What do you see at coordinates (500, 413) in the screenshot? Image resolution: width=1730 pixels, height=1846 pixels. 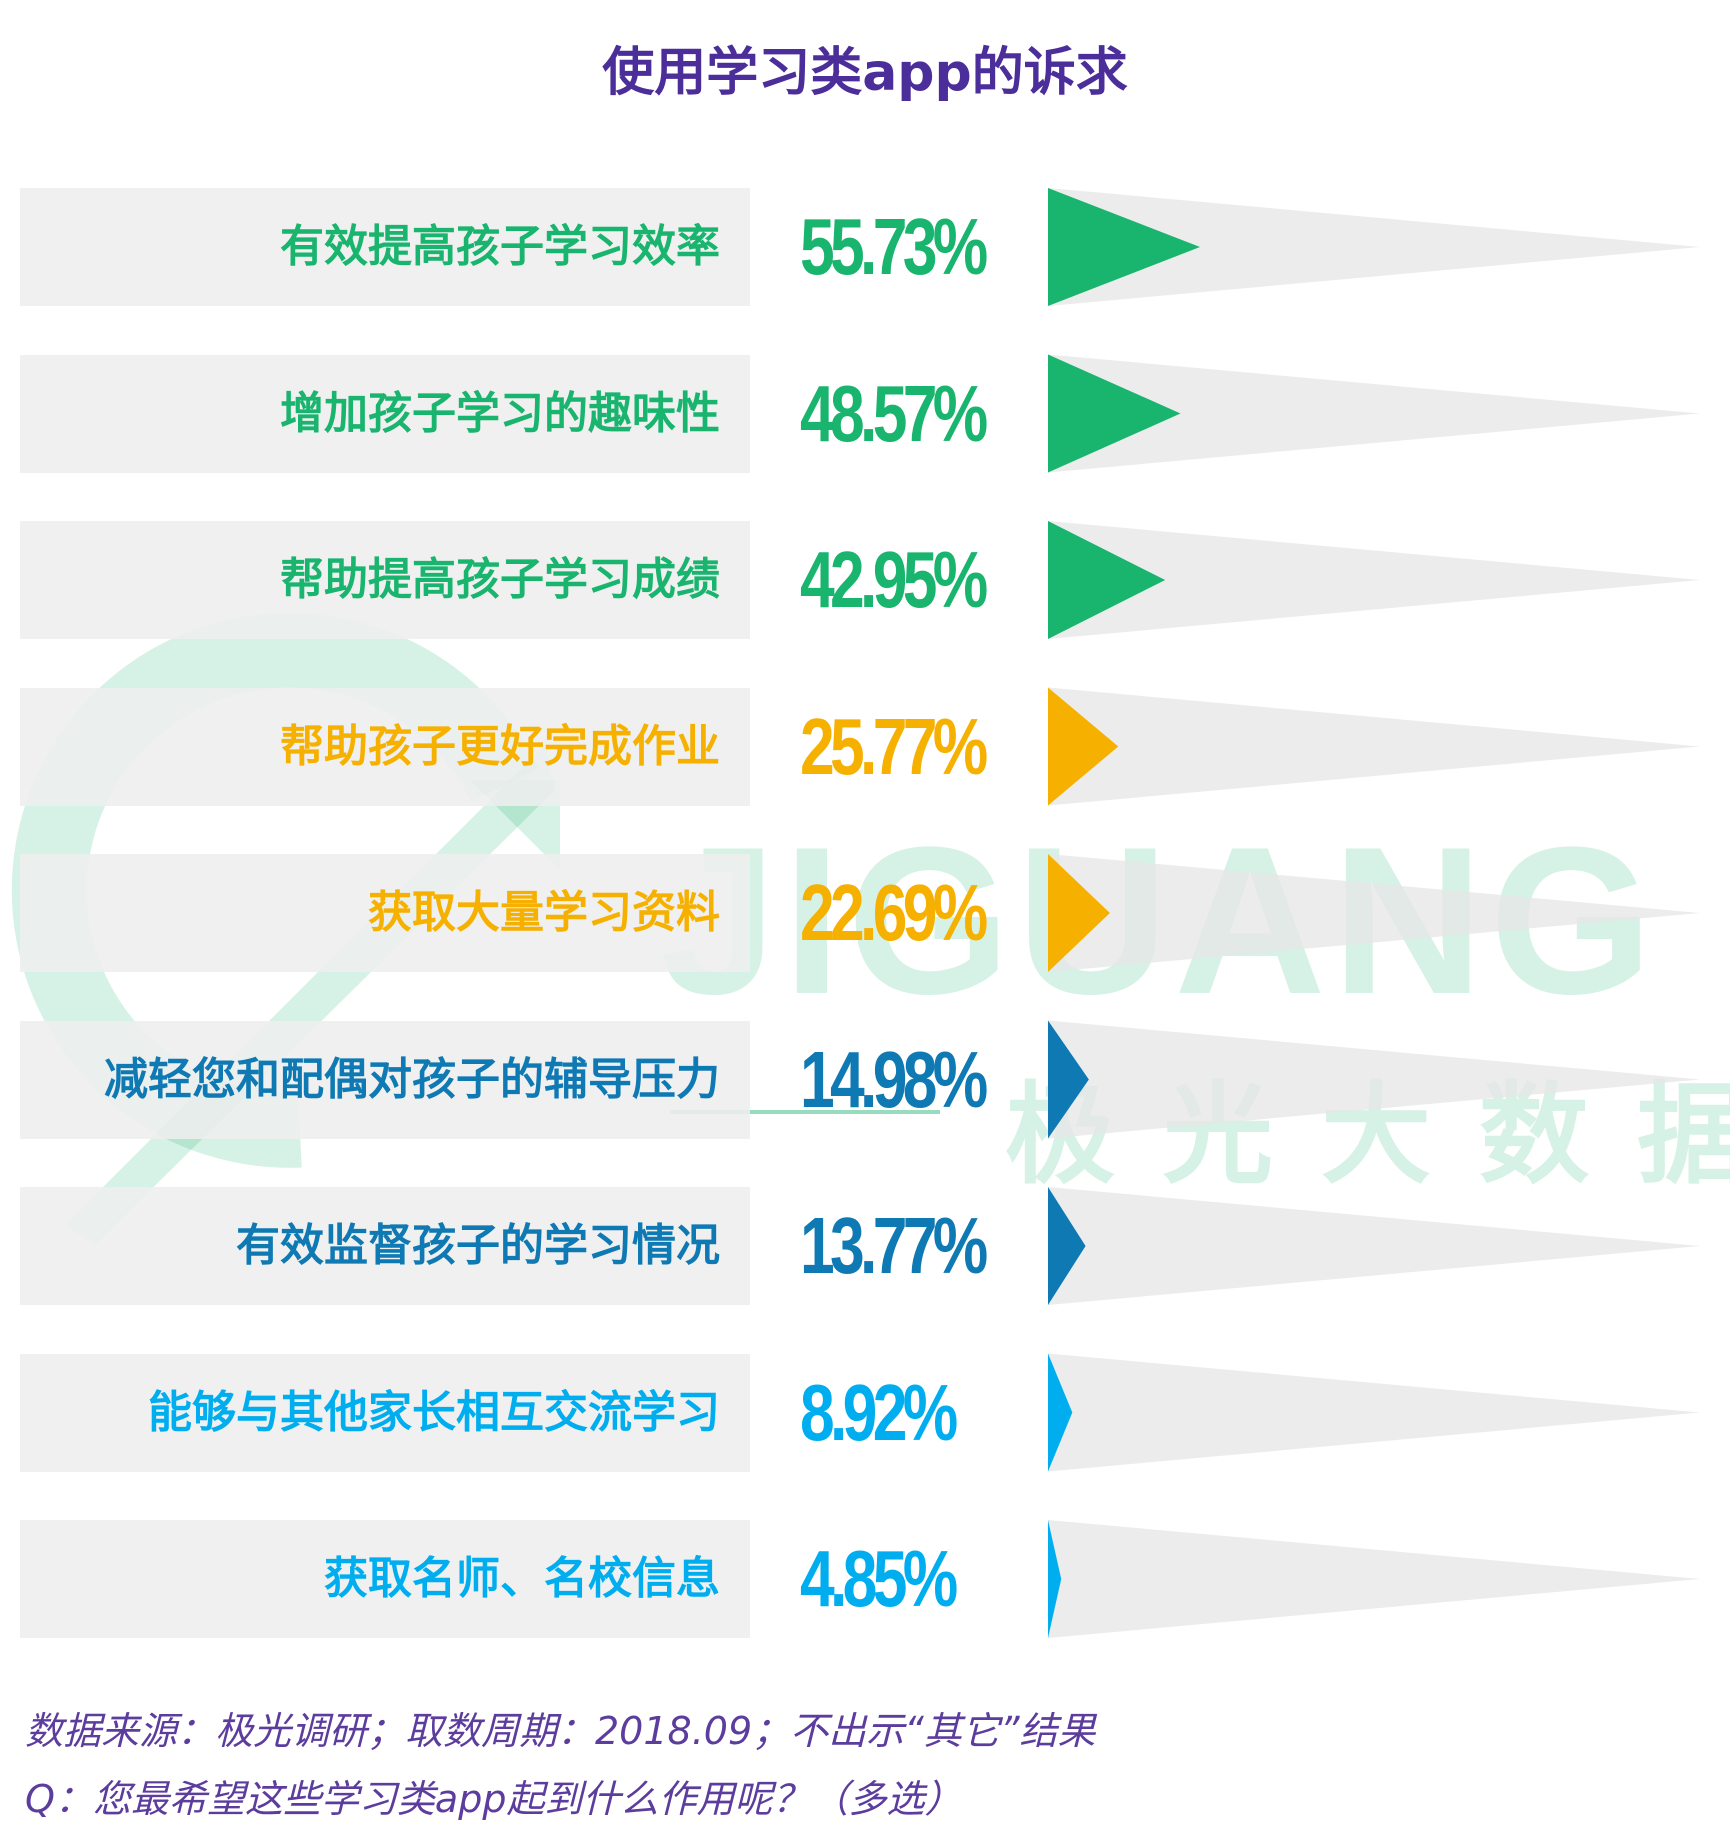 I see `category-label: 增加孩子学习的趣味性` at bounding box center [500, 413].